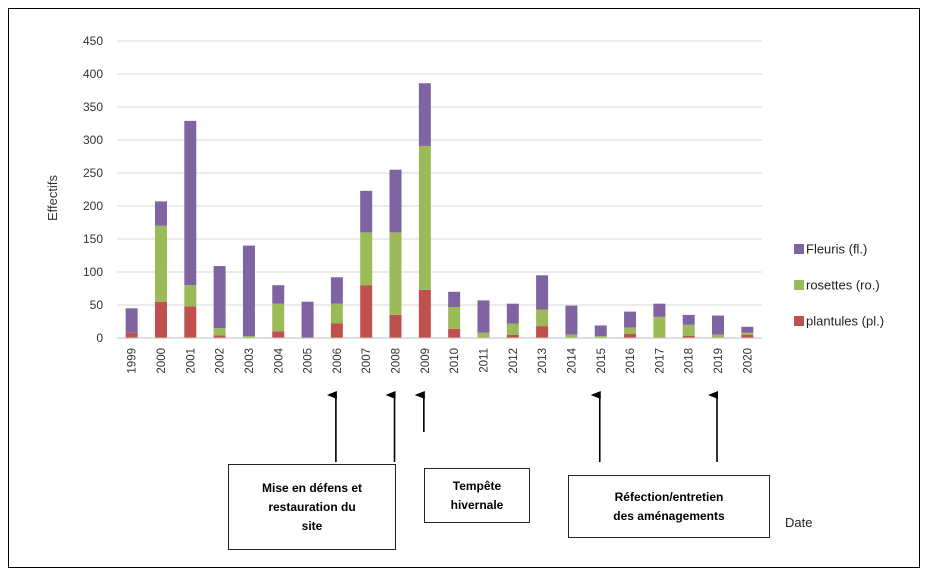  What do you see at coordinates (221, 361) in the screenshot?
I see `x-tick-label: 2002` at bounding box center [221, 361].